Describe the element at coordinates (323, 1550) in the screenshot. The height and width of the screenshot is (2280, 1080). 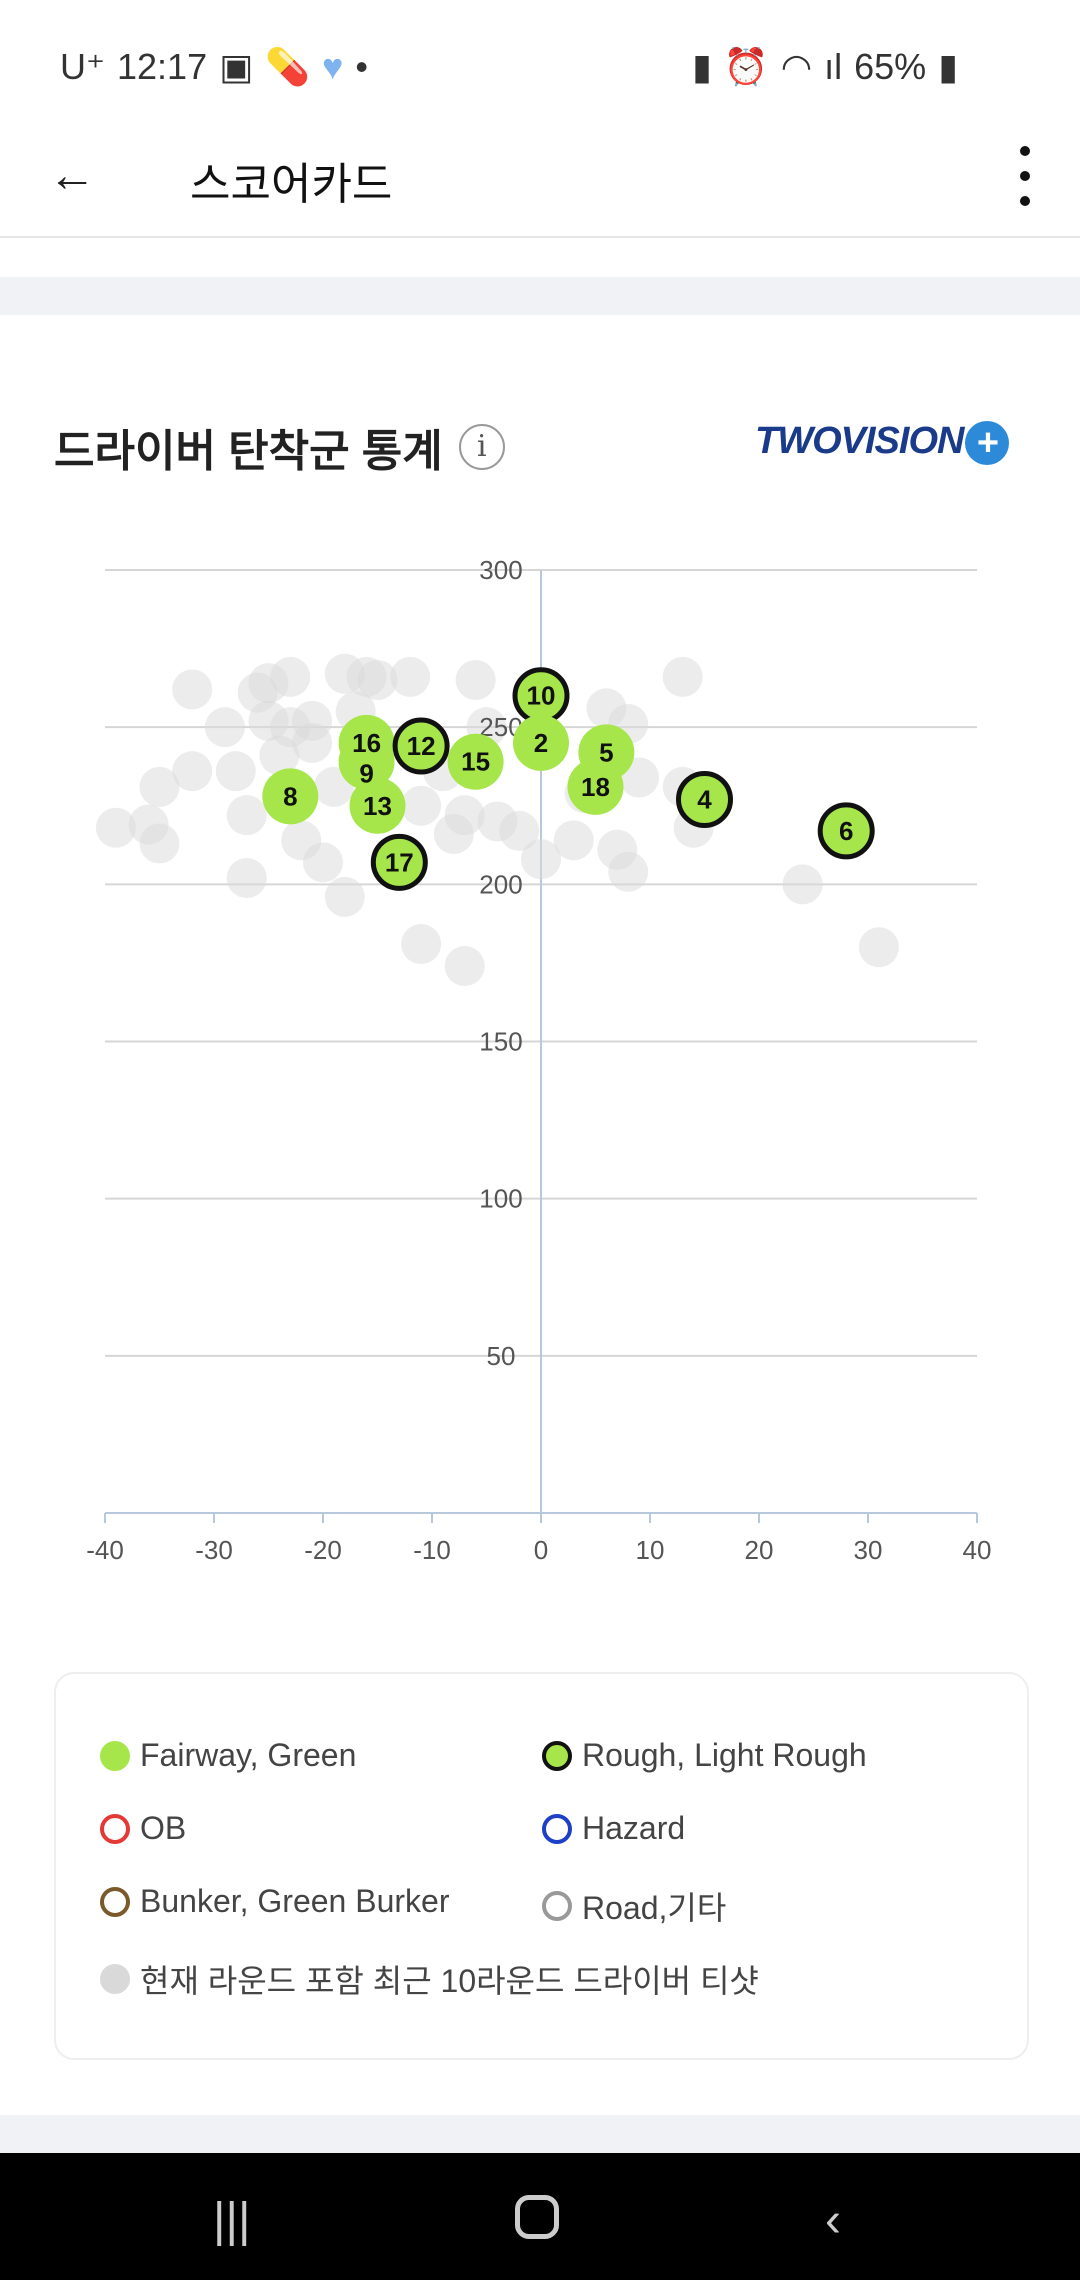
I see `x-tick-label: -20` at that location.